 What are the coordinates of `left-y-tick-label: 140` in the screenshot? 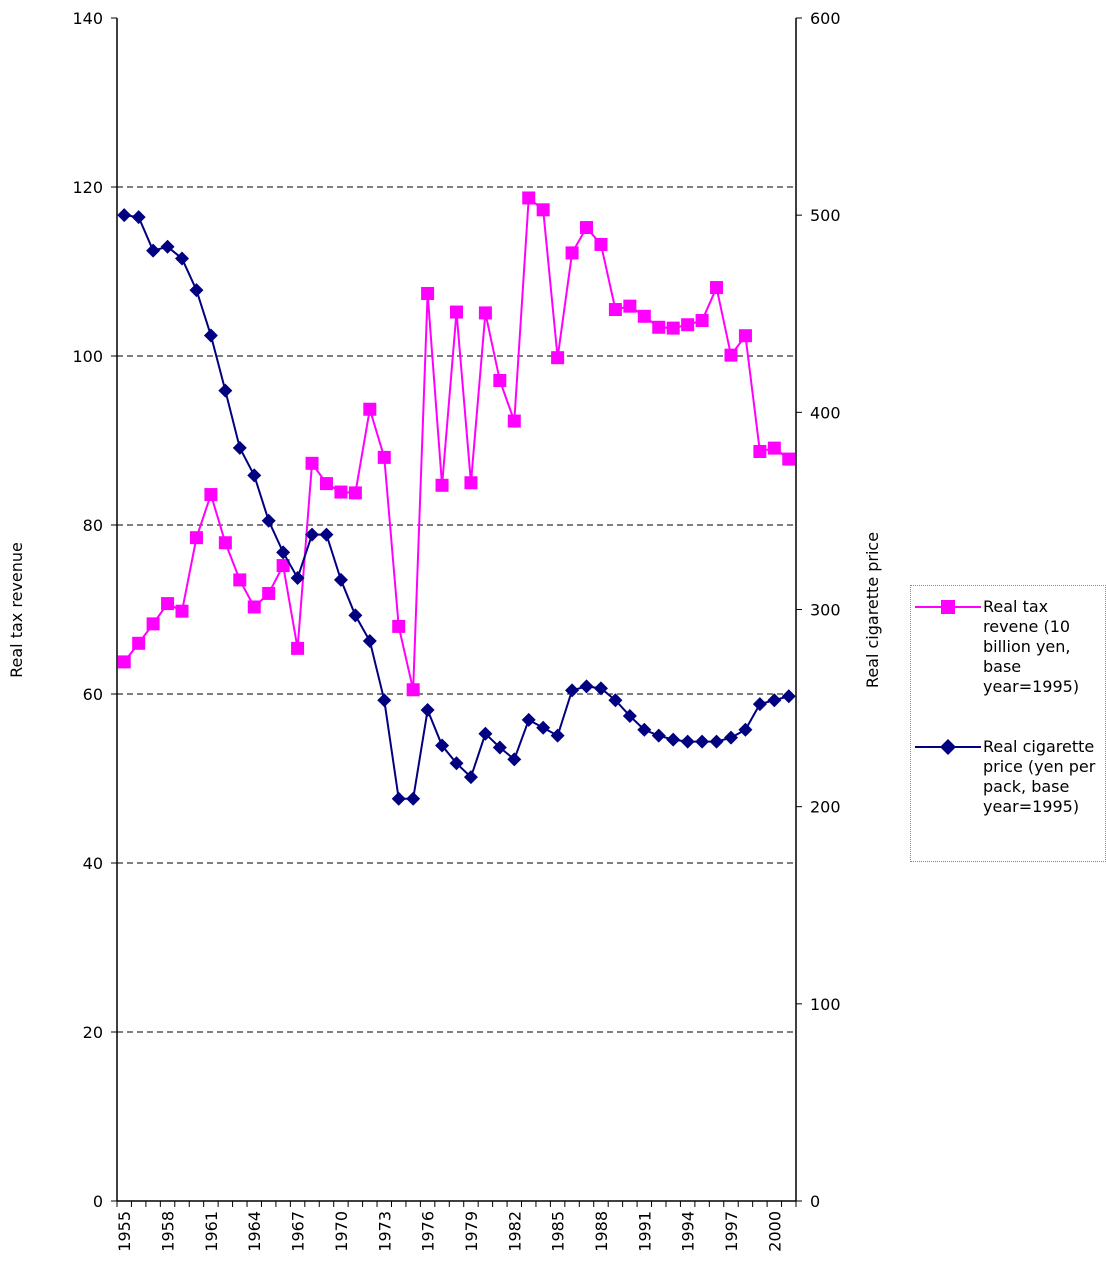 It's located at (87, 18).